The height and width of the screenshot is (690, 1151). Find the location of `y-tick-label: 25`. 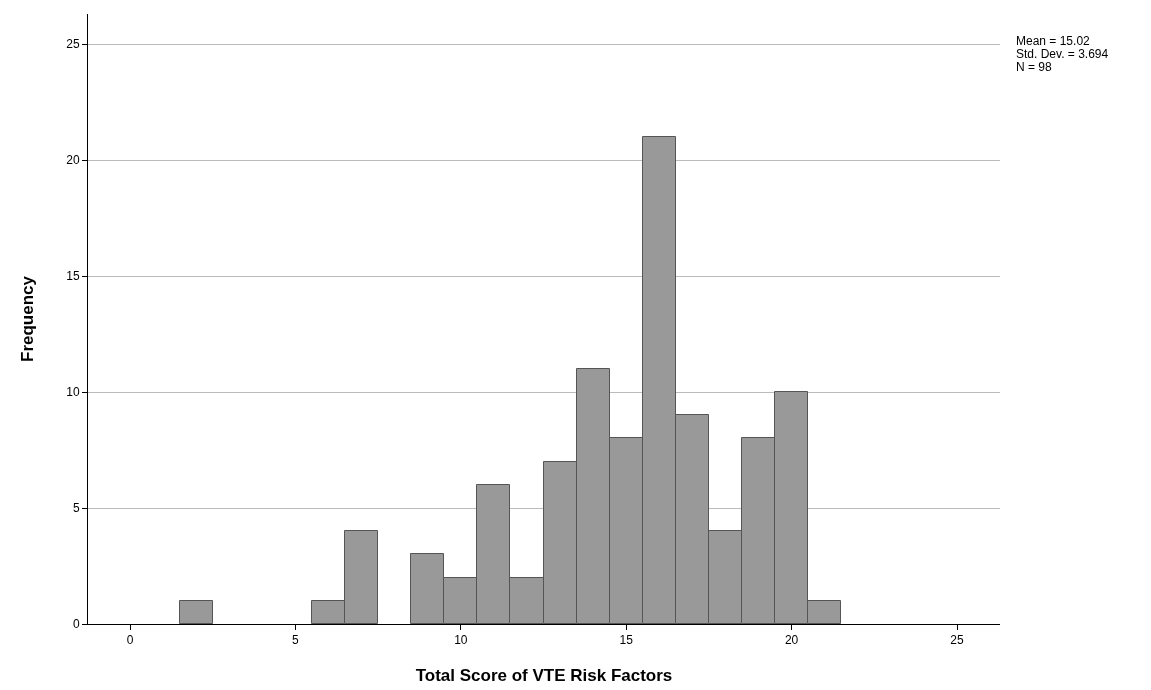

y-tick-label: 25 is located at coordinates (73, 44).